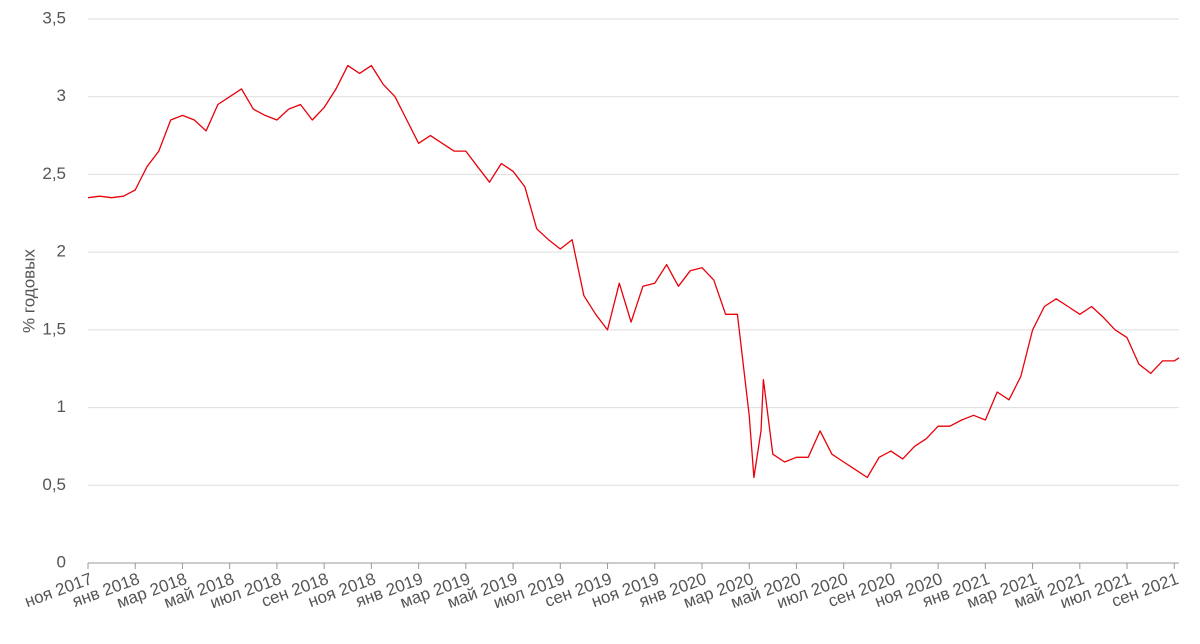 Image resolution: width=1200 pixels, height=644 pixels. I want to click on y-tick-label: 0,5, so click(54, 484).